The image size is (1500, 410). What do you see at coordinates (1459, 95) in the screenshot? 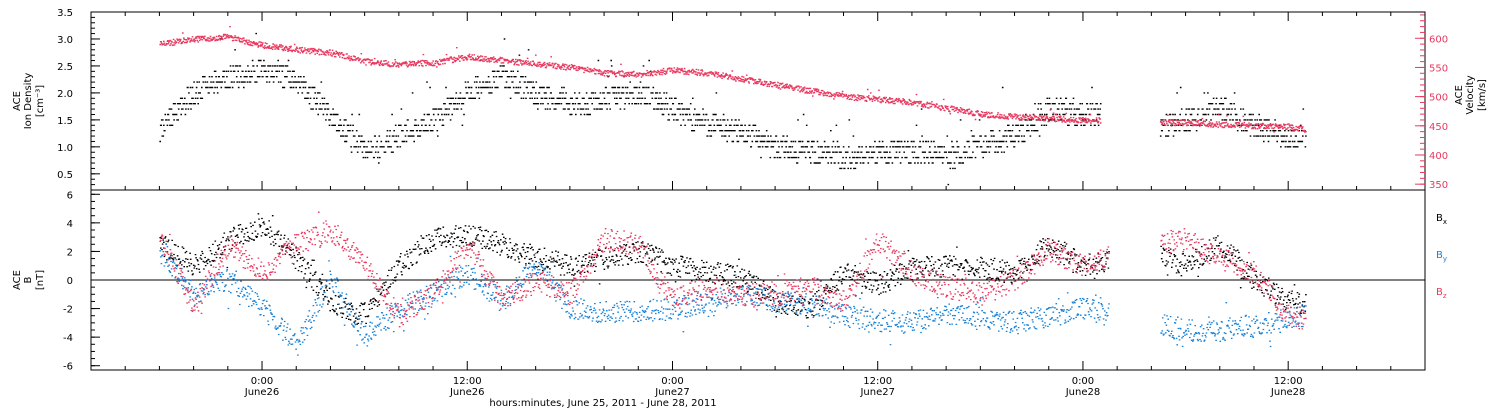
I see `velocity-axis-label-line1: ACE` at bounding box center [1459, 95].